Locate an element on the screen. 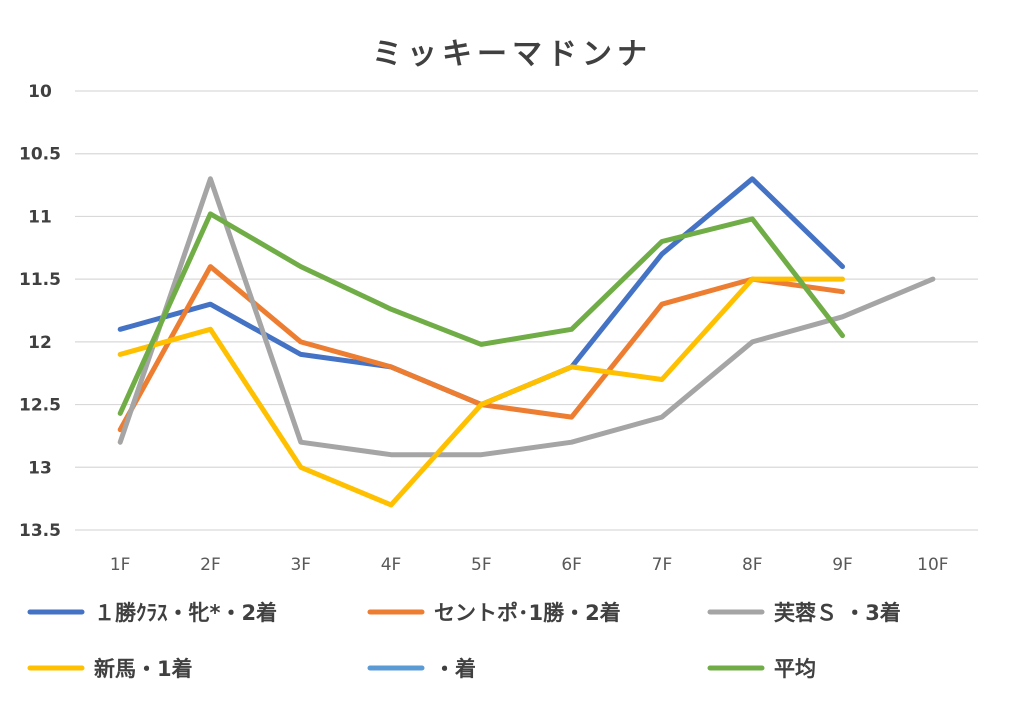  legend-item: １勝ｸﾗｽ・牝*・2着 is located at coordinates (152, 613).